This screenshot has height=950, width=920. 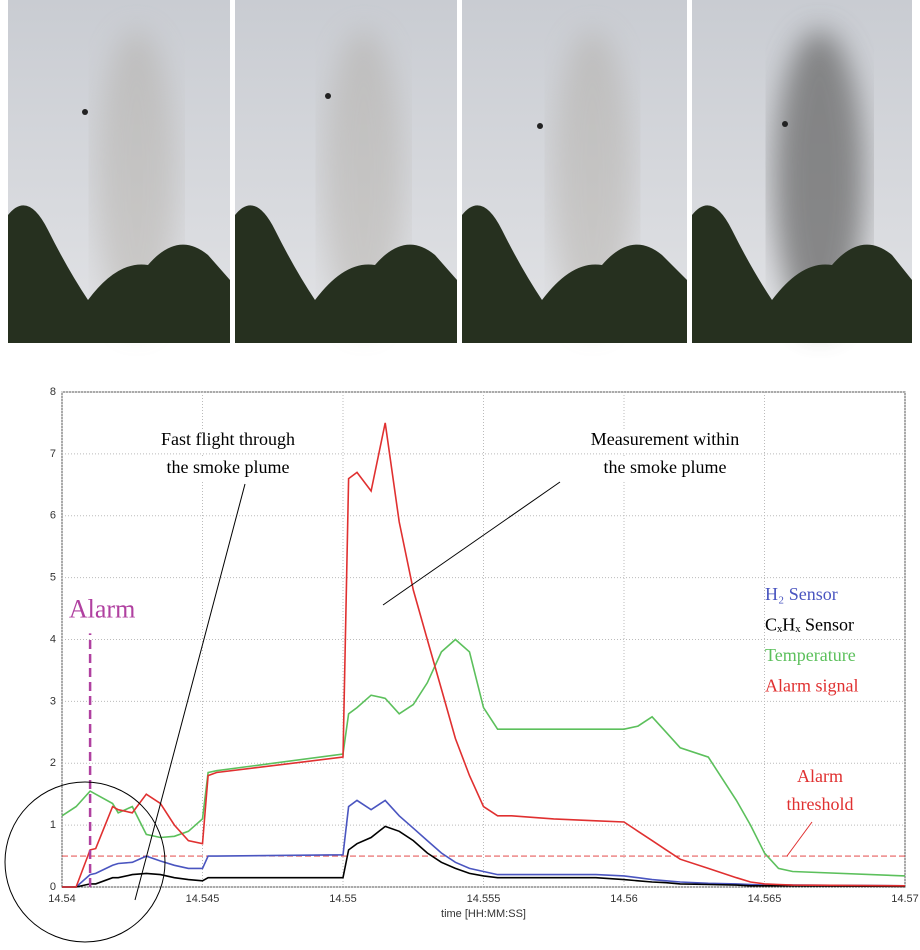 What do you see at coordinates (809, 625) in the screenshot?
I see `legend-entry: CₓHₓ Sensor` at bounding box center [809, 625].